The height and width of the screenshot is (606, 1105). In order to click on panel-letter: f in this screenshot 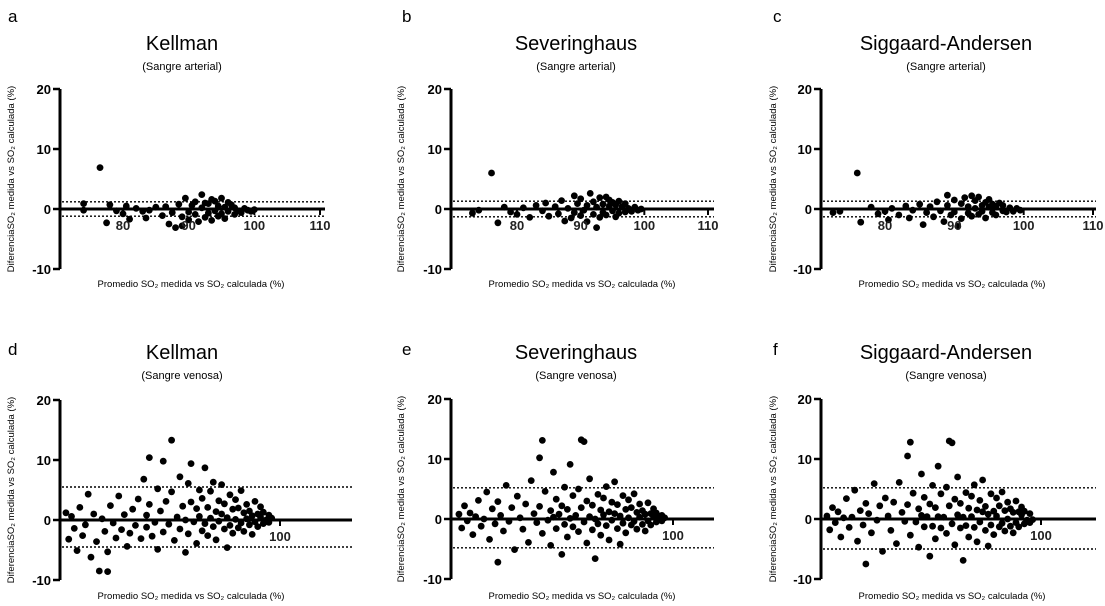, I will do `click(775, 349)`.